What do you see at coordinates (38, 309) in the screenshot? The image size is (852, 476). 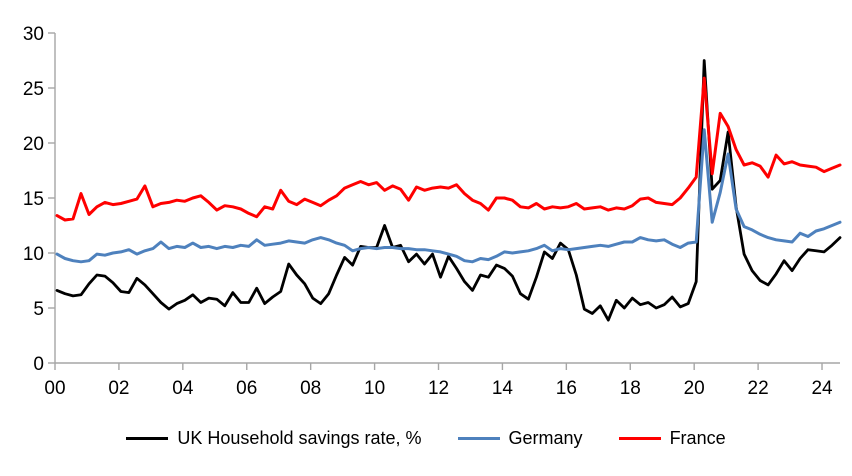 I see `y-tick-label: 5` at bounding box center [38, 309].